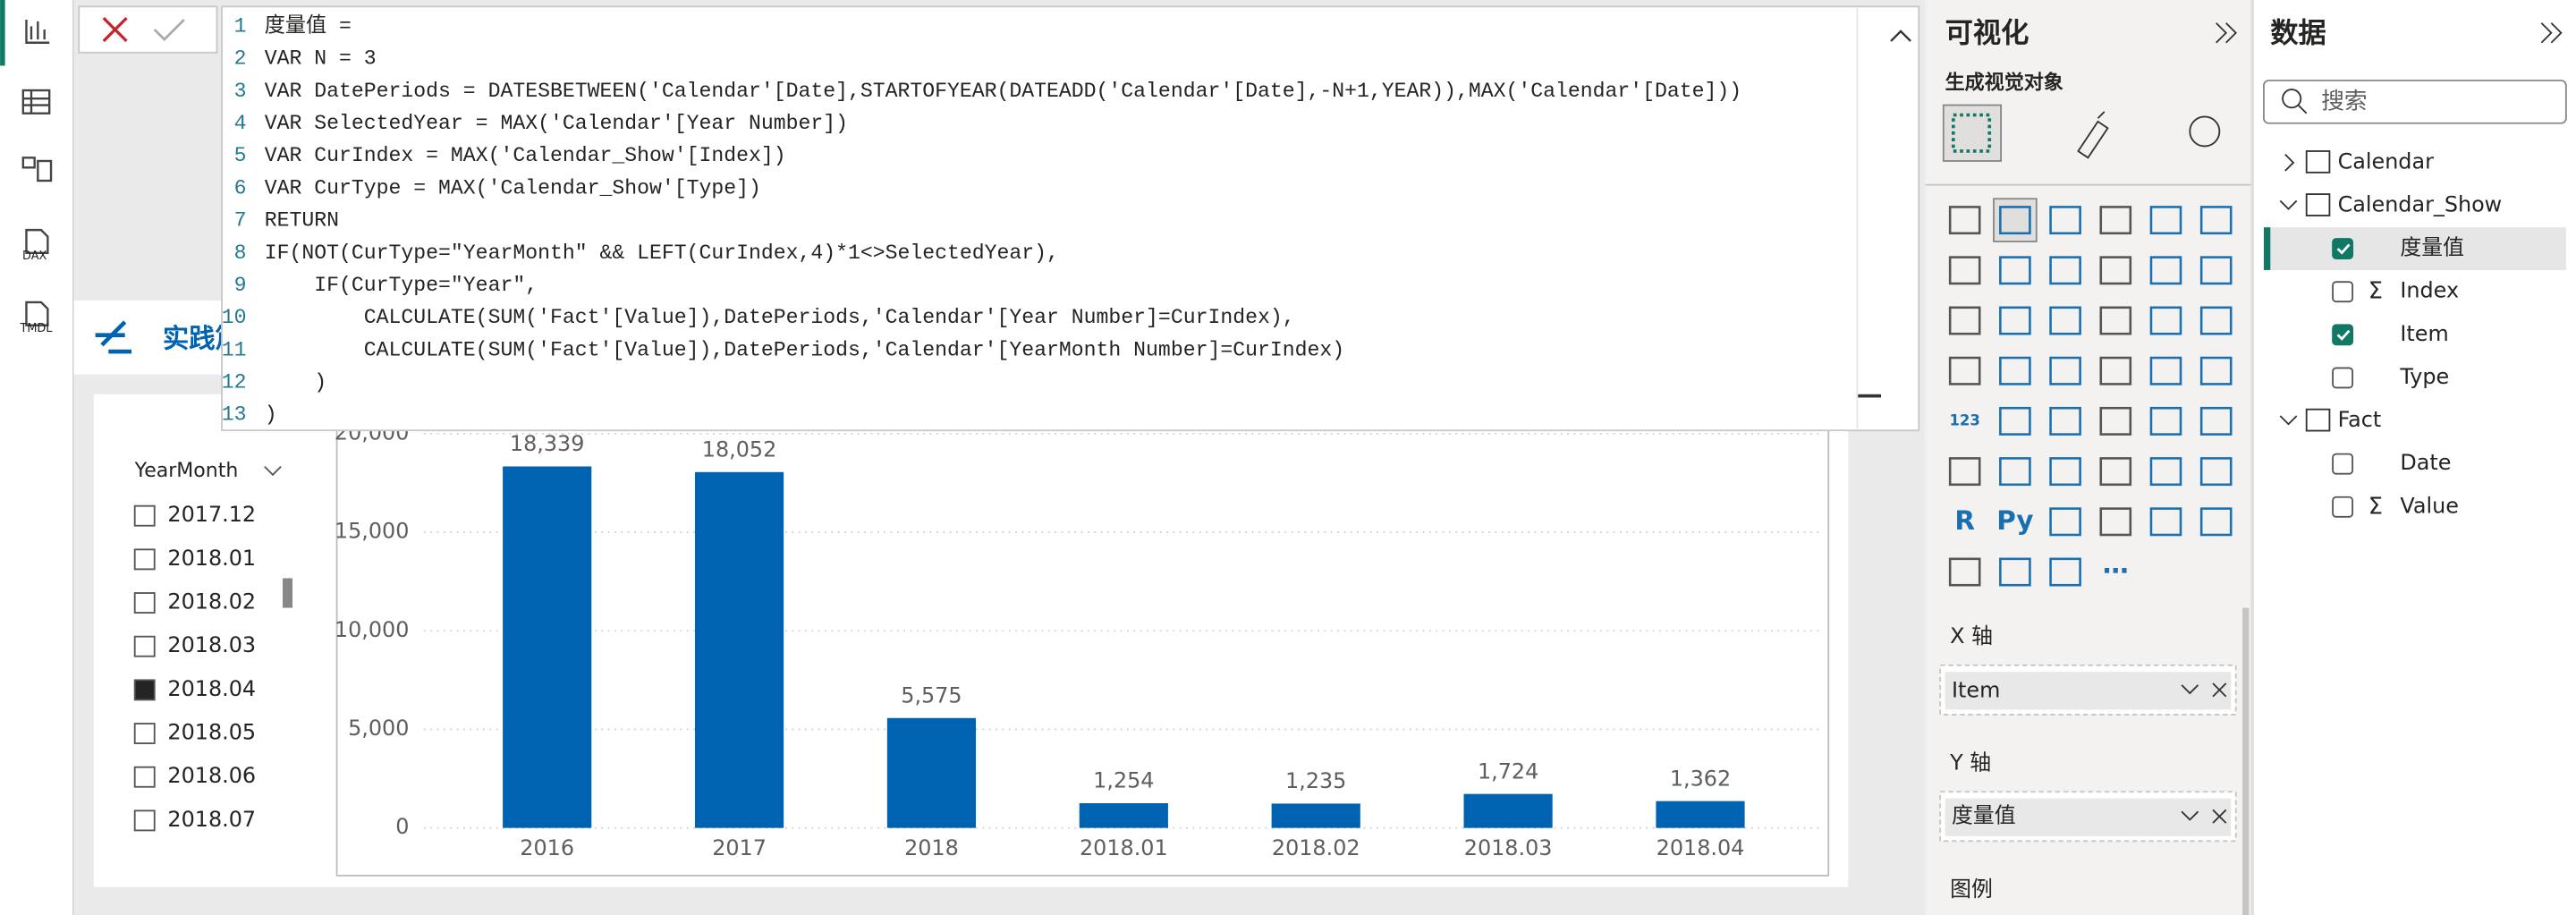 Image resolution: width=2576 pixels, height=915 pixels. Describe the element at coordinates (2424, 334) in the screenshot. I see `field-name: Item` at that location.